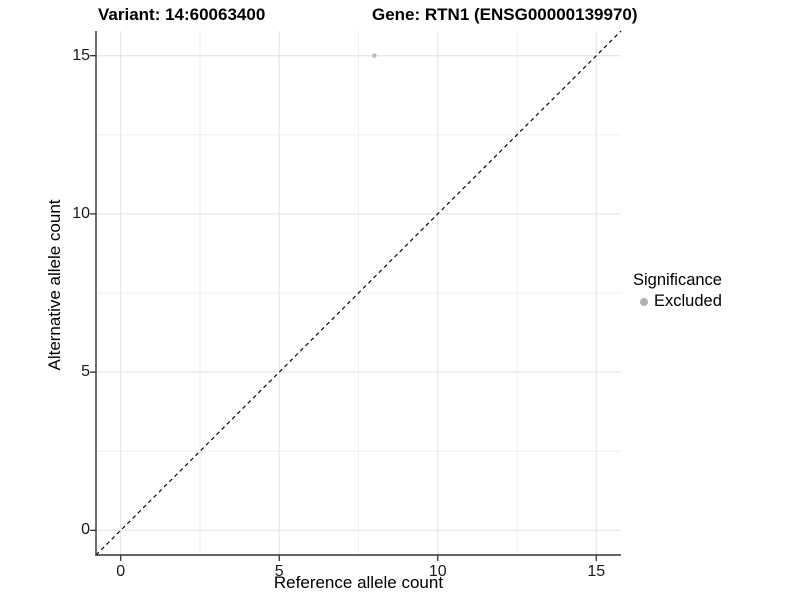 This screenshot has width=800, height=600. Describe the element at coordinates (358, 582) in the screenshot. I see `x-axis-title: Reference allele count` at that location.